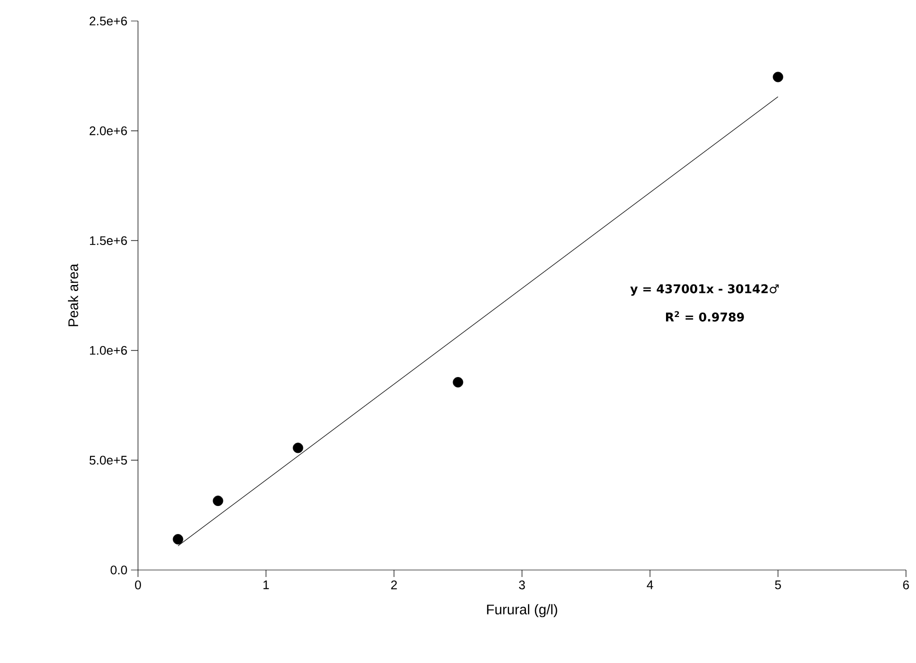 Image resolution: width=916 pixels, height=663 pixels. Describe the element at coordinates (906, 585) in the screenshot. I see `x-tick-label: 6` at that location.